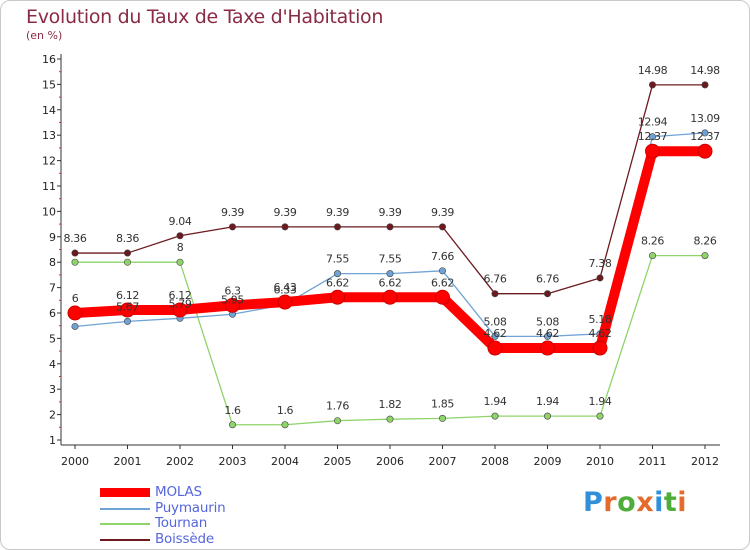 This screenshot has width=750, height=550. What do you see at coordinates (600, 461) in the screenshot?
I see `x-tick-label: 2010` at bounding box center [600, 461].